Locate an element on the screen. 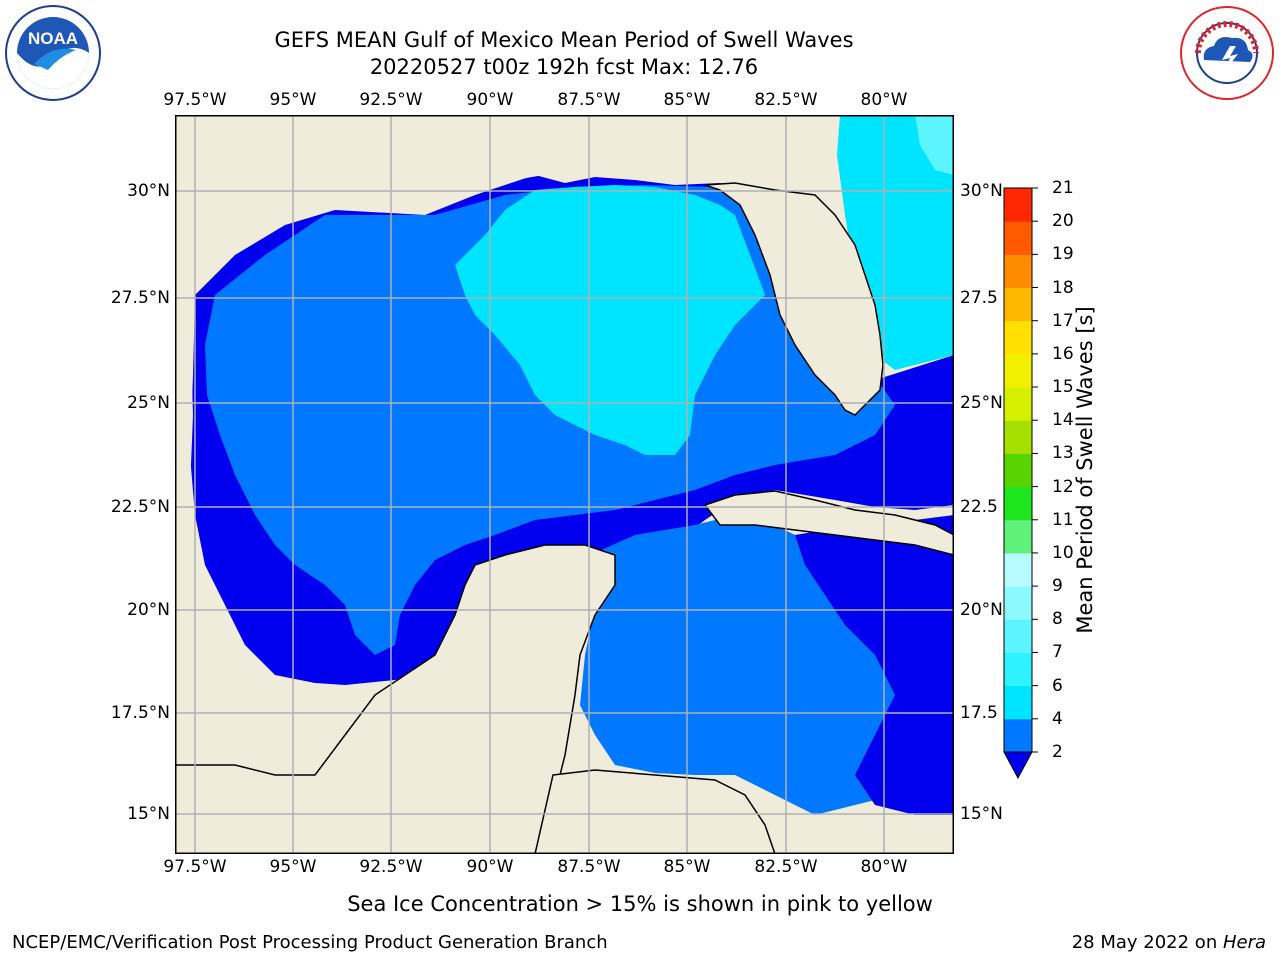 The width and height of the screenshot is (1280, 960). colorbar-tick-label: 8 is located at coordinates (1057, 619).